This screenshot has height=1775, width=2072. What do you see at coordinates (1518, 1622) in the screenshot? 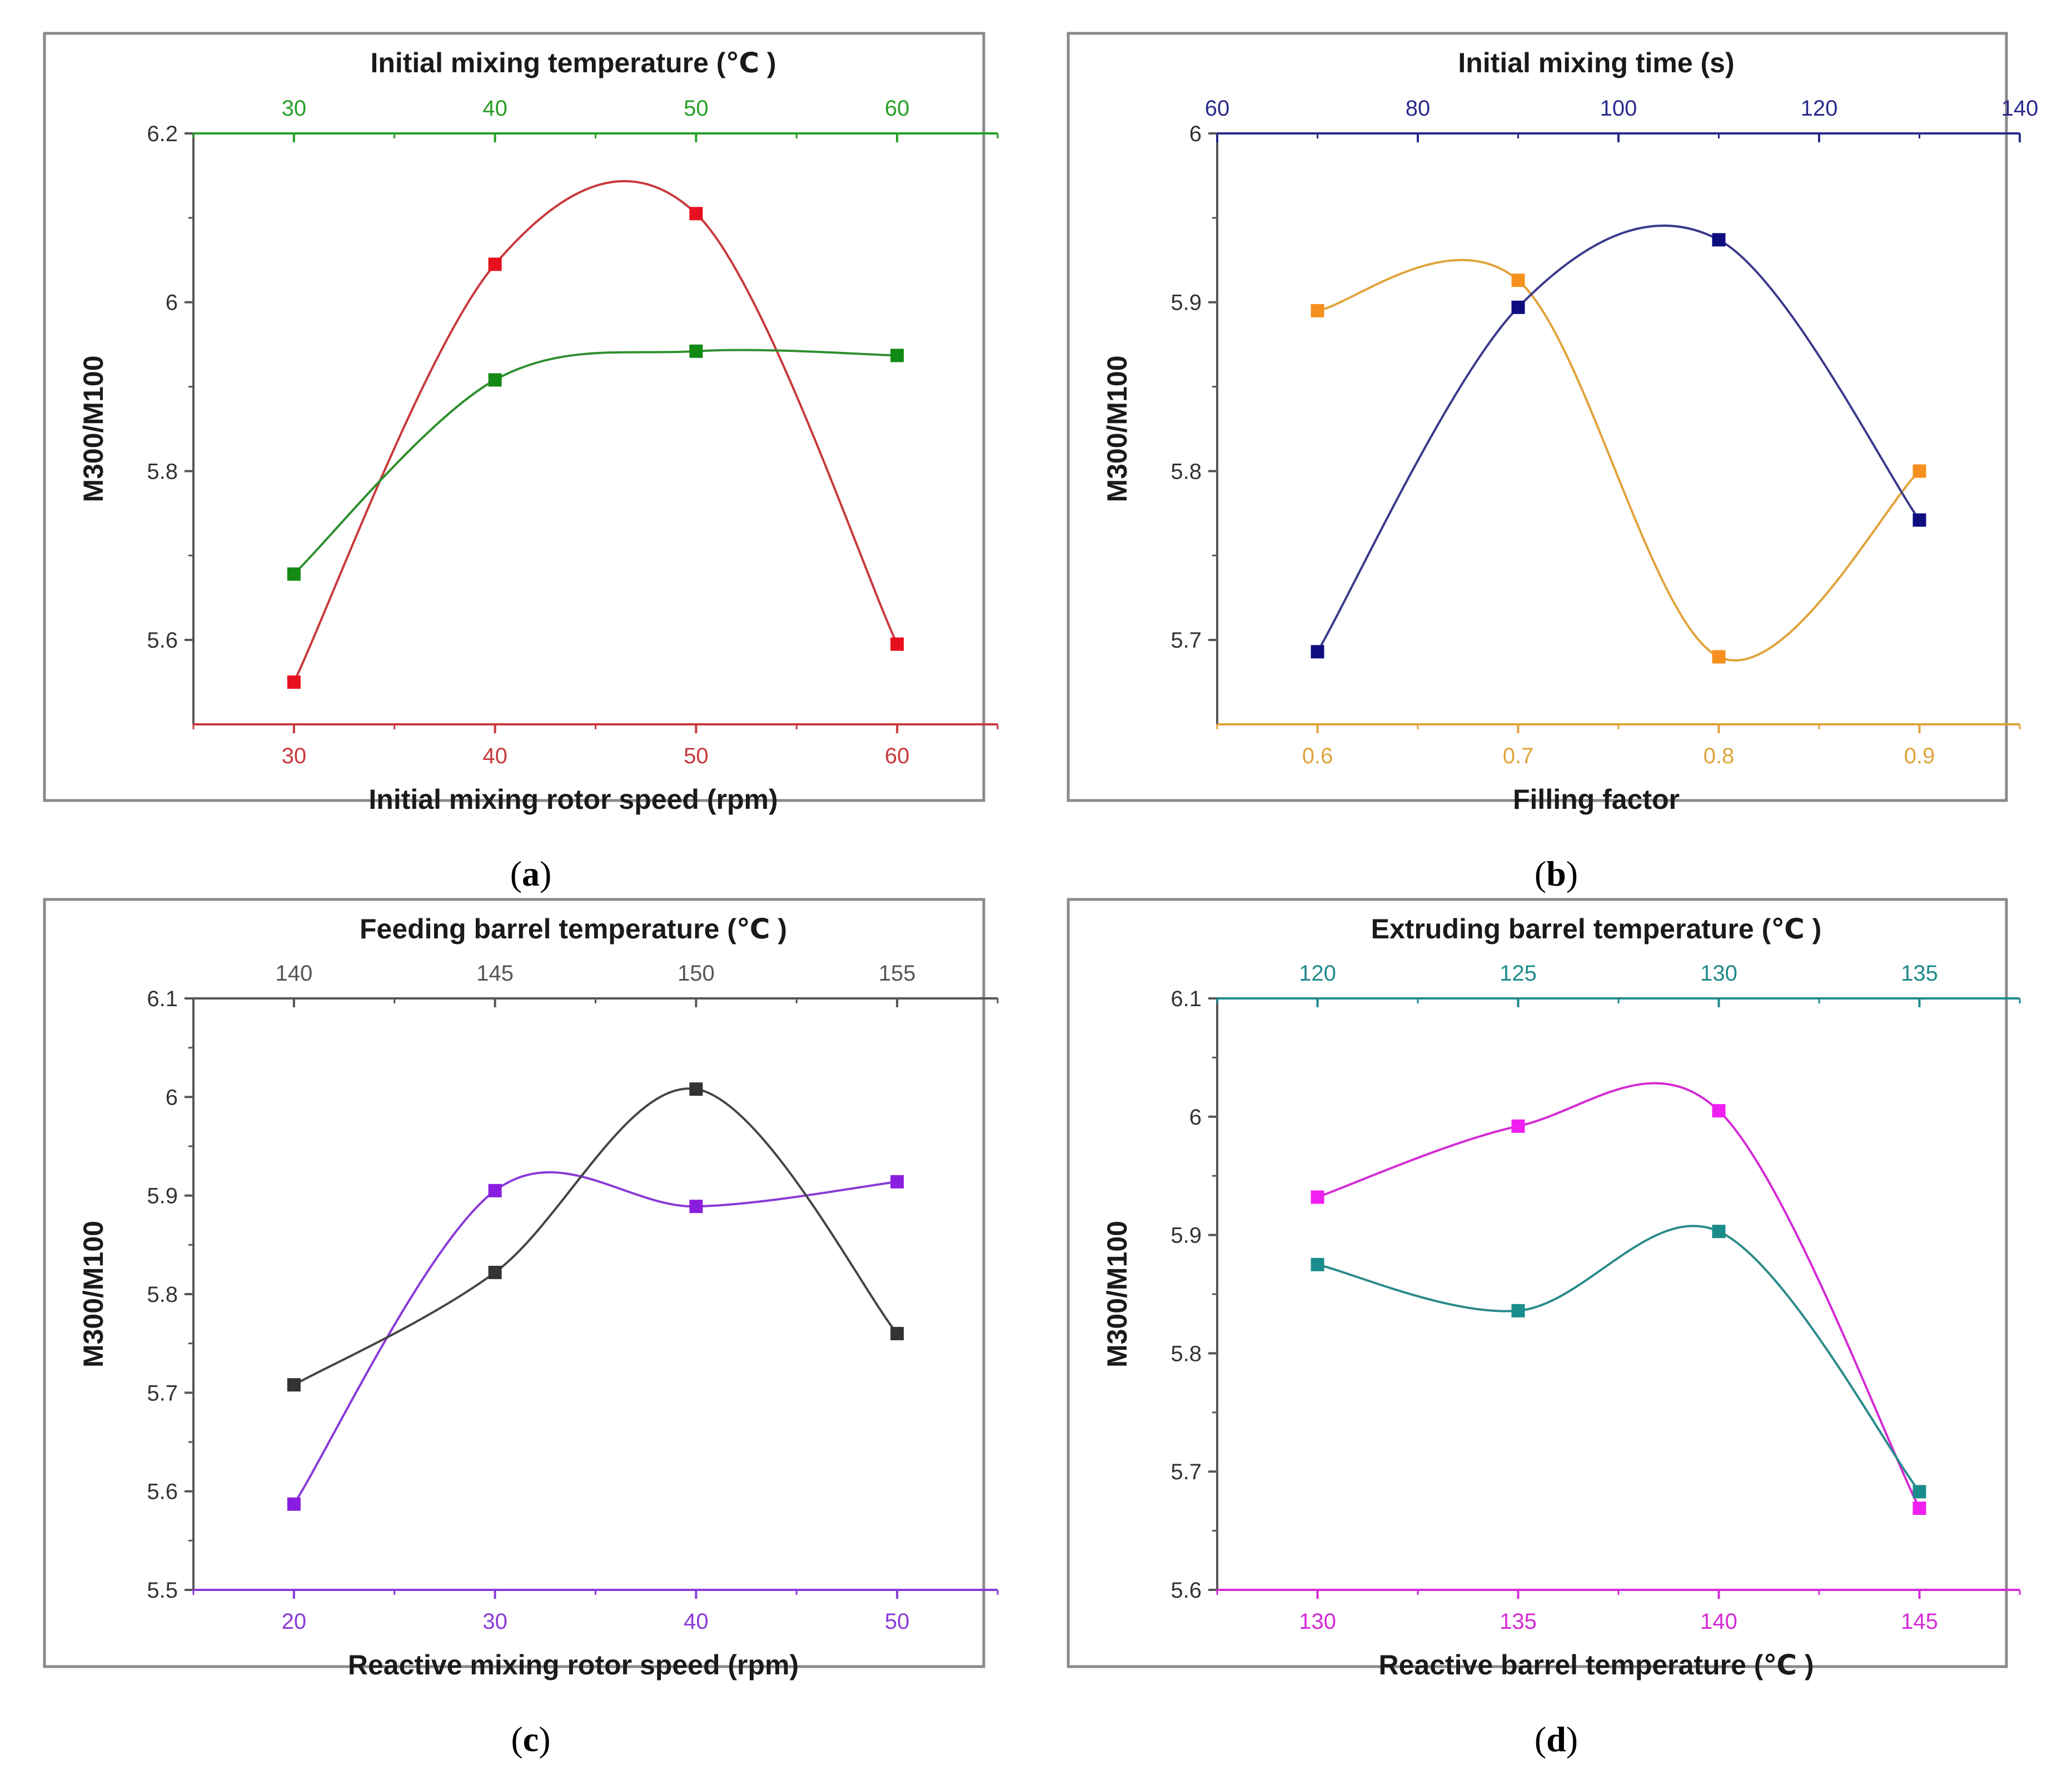
I see `bottom-tick-label: 135` at bounding box center [1518, 1622].